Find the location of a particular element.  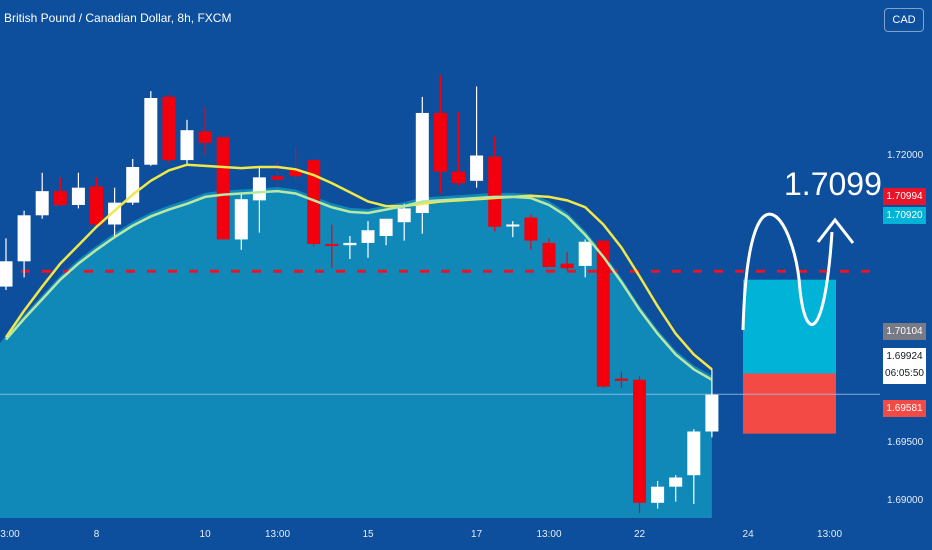

currency-button: CAD is located at coordinates (904, 20).